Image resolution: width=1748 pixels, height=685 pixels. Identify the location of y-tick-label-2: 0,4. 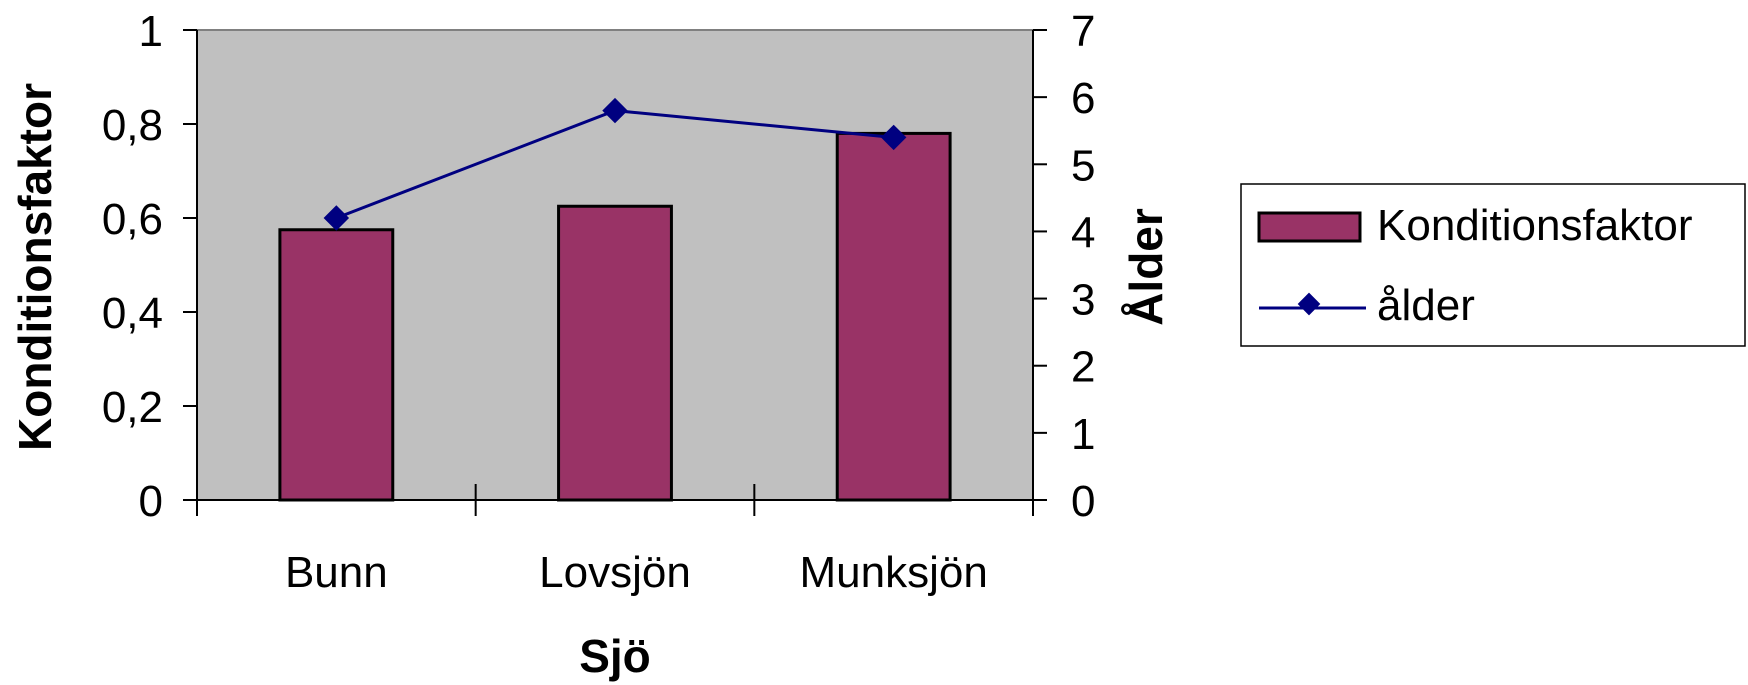
(132, 313).